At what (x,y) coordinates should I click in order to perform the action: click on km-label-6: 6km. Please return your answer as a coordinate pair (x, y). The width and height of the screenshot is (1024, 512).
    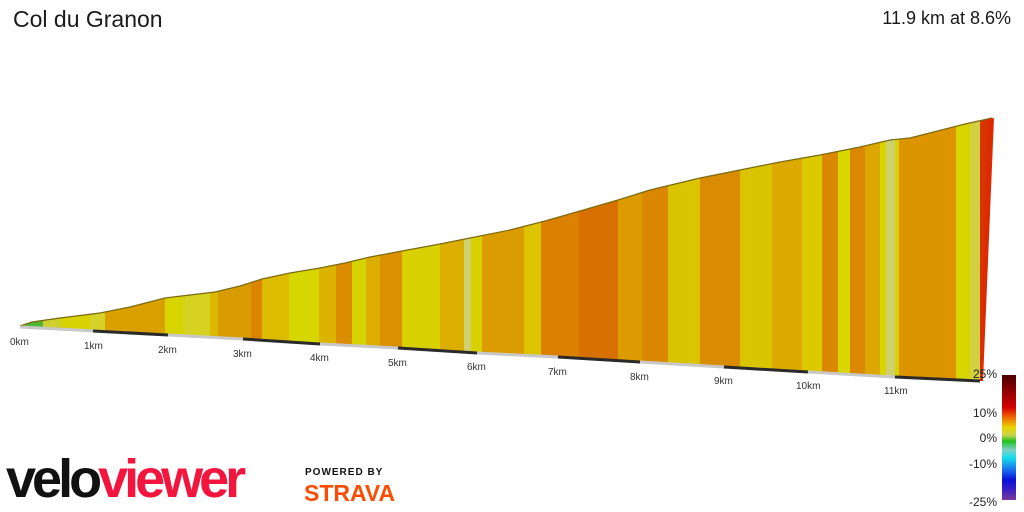
    Looking at the image, I should click on (476, 367).